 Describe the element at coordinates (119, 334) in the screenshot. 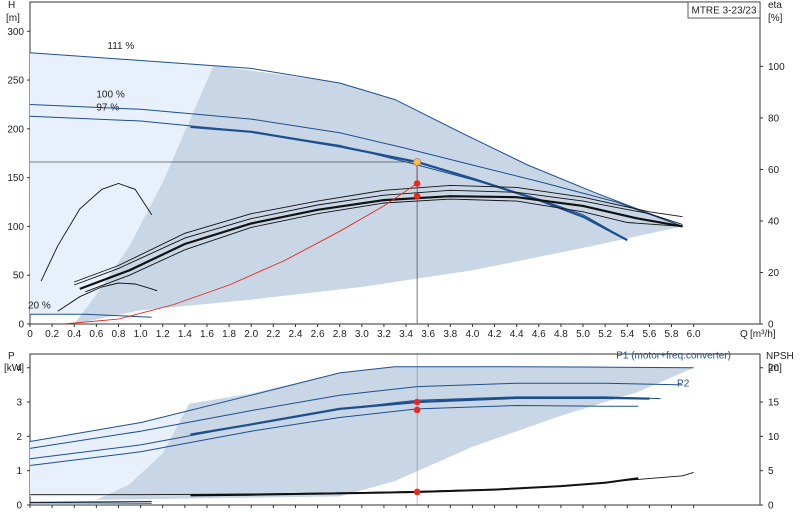

I see `q-tick-label: 0.8` at that location.